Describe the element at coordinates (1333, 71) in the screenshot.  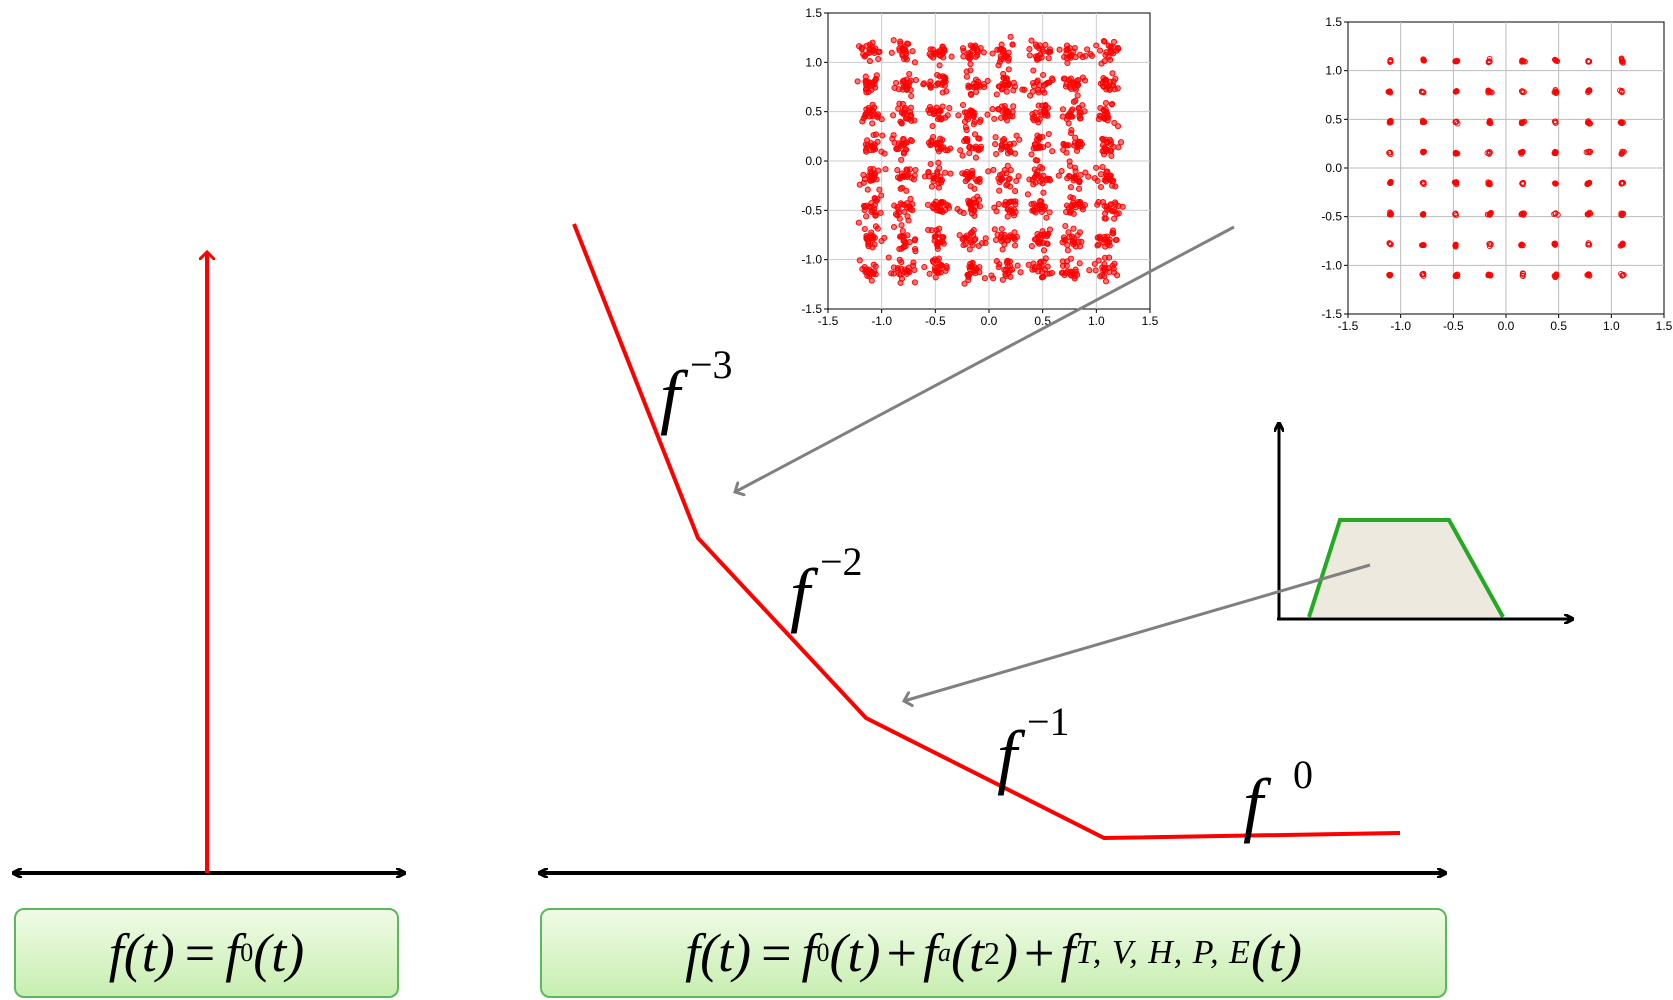
I see `y-tick-label: 1.0` at that location.